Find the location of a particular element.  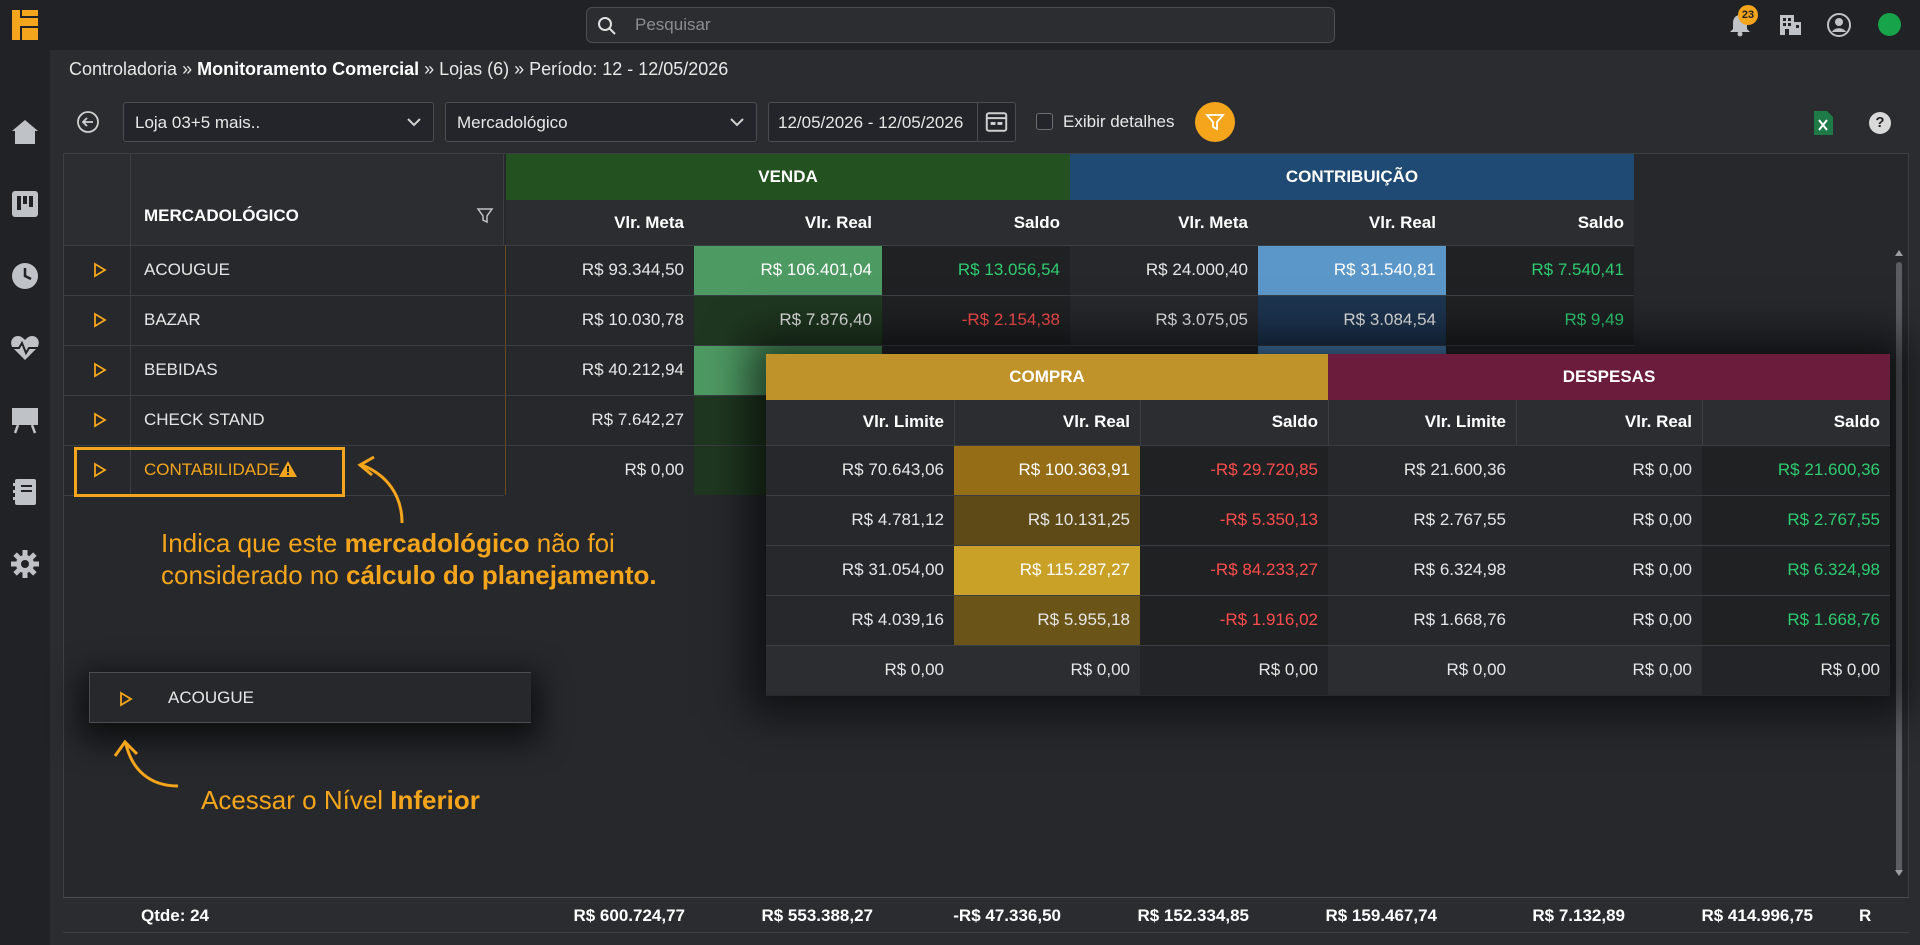

total-compra-real: R is located at coordinates (1865, 915).